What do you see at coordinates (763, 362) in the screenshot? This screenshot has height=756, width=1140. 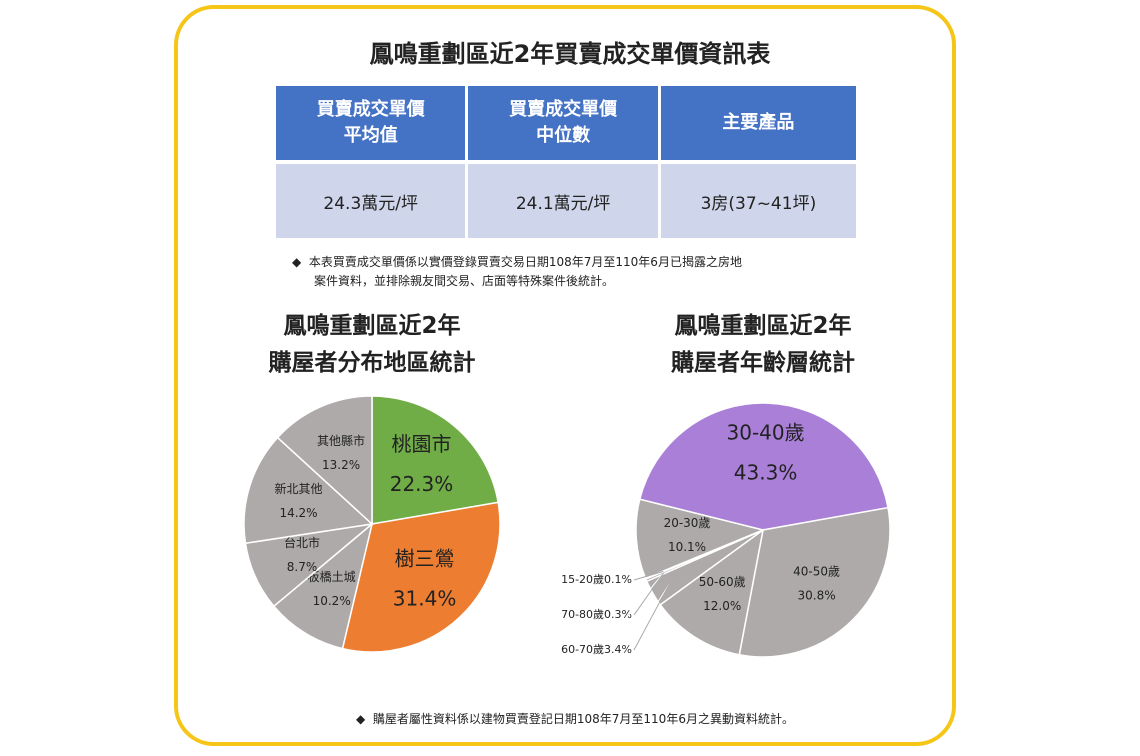 I see `chart-title: 購屋者年齡層統計` at bounding box center [763, 362].